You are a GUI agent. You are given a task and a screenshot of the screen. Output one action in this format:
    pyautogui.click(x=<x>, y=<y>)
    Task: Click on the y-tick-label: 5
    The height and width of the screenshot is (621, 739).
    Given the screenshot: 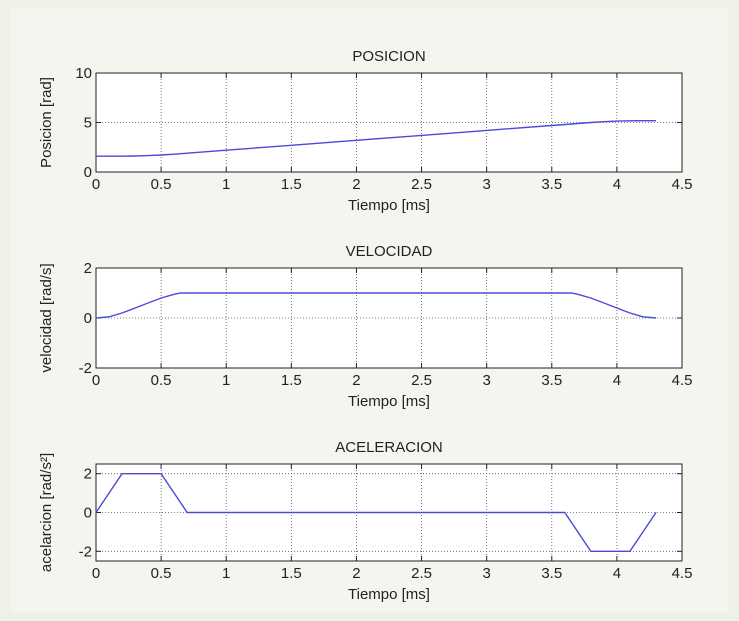 What is the action you would take?
    pyautogui.click(x=88, y=123)
    